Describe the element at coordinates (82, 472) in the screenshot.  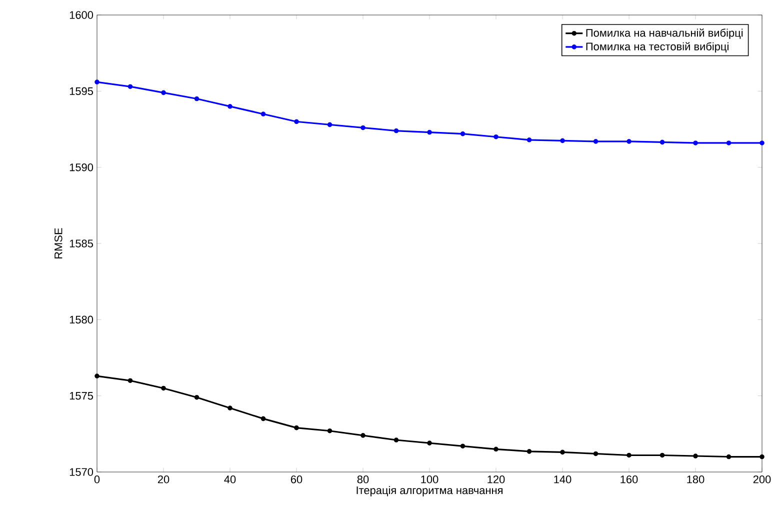
I see `y-tick-label: 1570` at that location.